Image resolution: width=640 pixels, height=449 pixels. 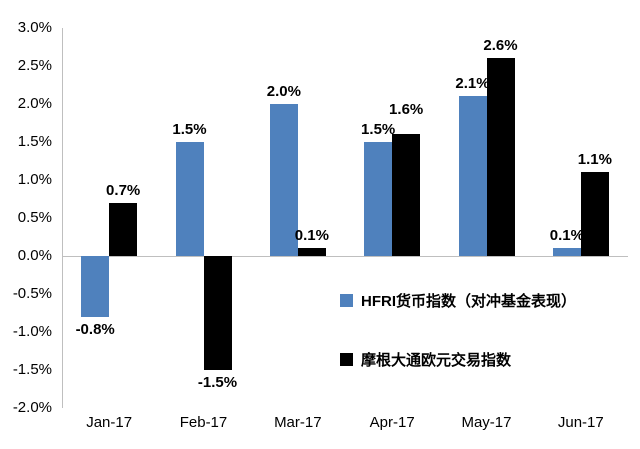 What do you see at coordinates (123, 190) in the screenshot?
I see `bar-data-label: 0.7%` at bounding box center [123, 190].